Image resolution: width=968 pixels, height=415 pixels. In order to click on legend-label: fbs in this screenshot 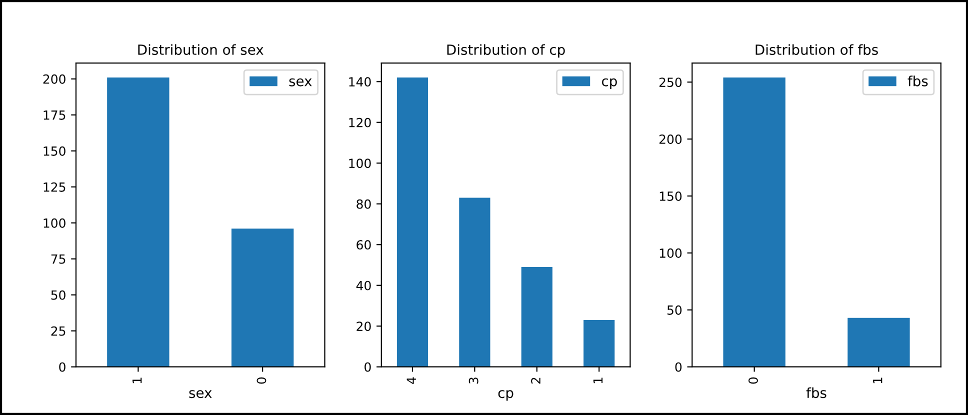, I will do `click(918, 81)`.